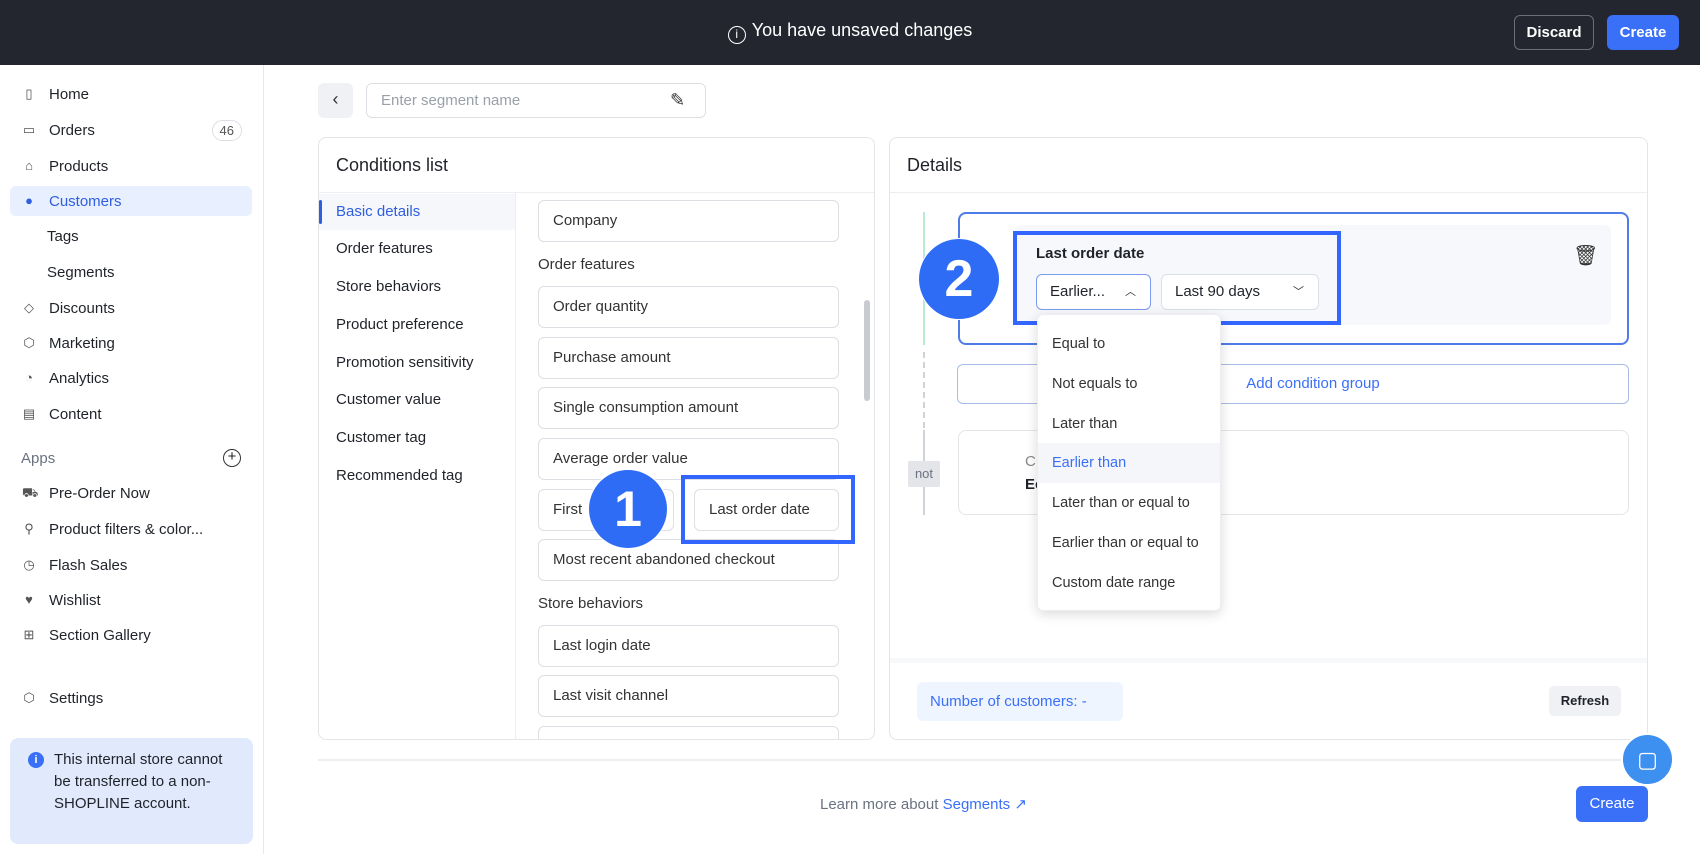 The image size is (1700, 854). What do you see at coordinates (688, 408) in the screenshot?
I see `condition-single-consumption: Single consumption amount` at bounding box center [688, 408].